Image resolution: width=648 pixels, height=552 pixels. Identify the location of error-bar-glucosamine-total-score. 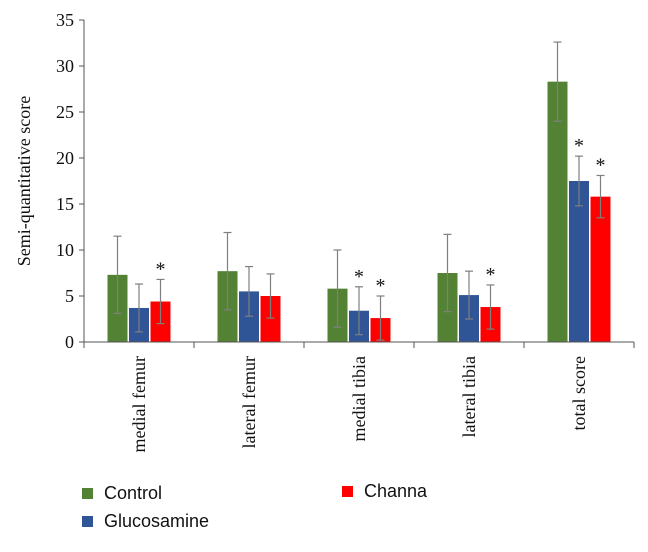
(579, 181).